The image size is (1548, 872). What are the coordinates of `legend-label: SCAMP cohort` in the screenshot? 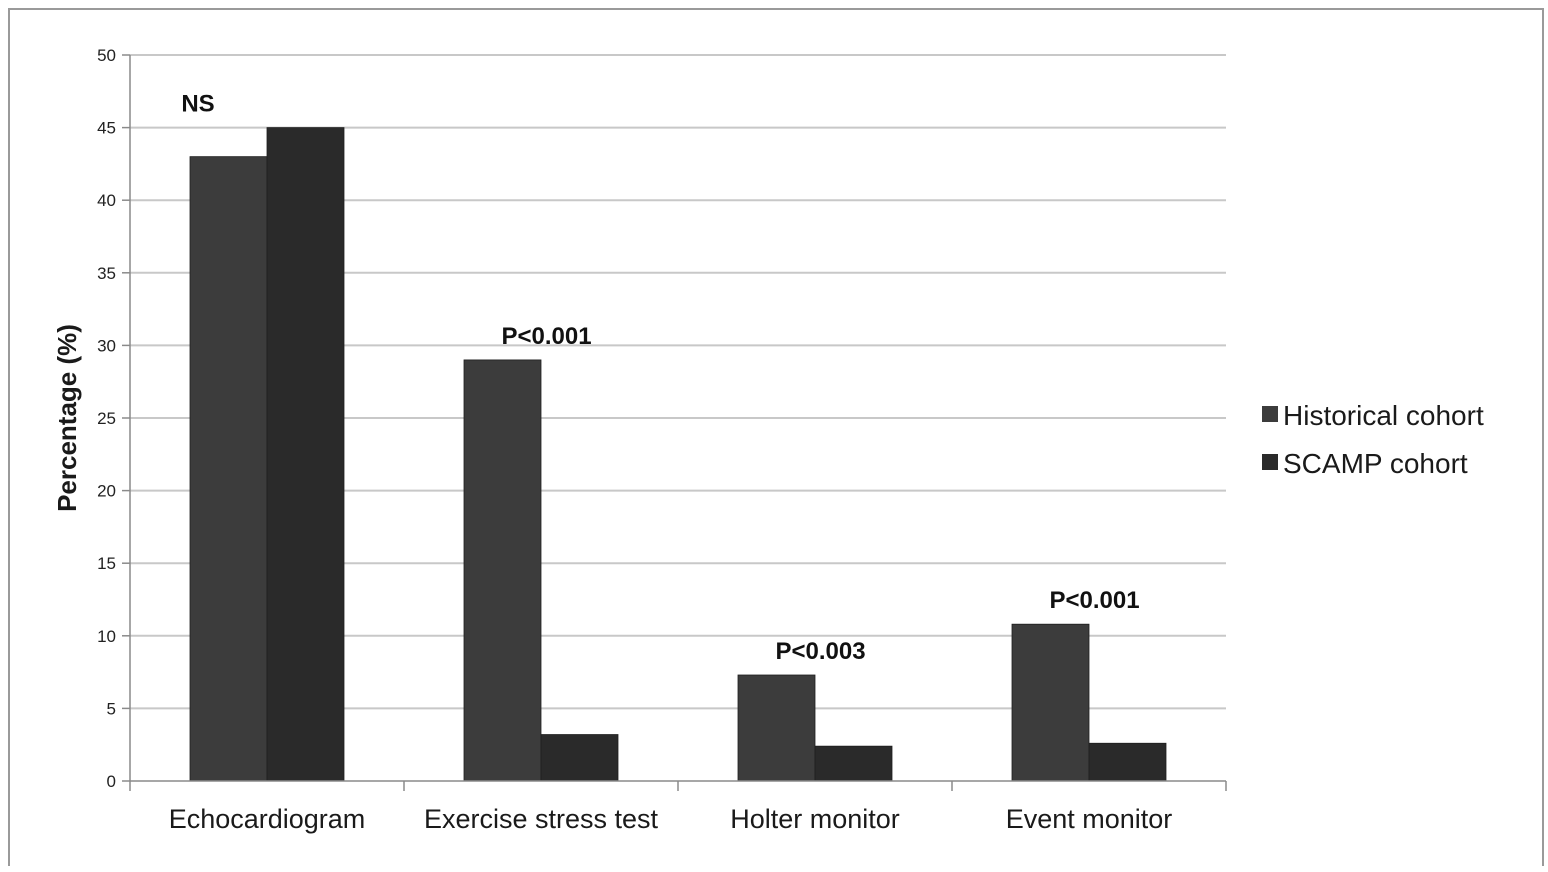 It's located at (1375, 463).